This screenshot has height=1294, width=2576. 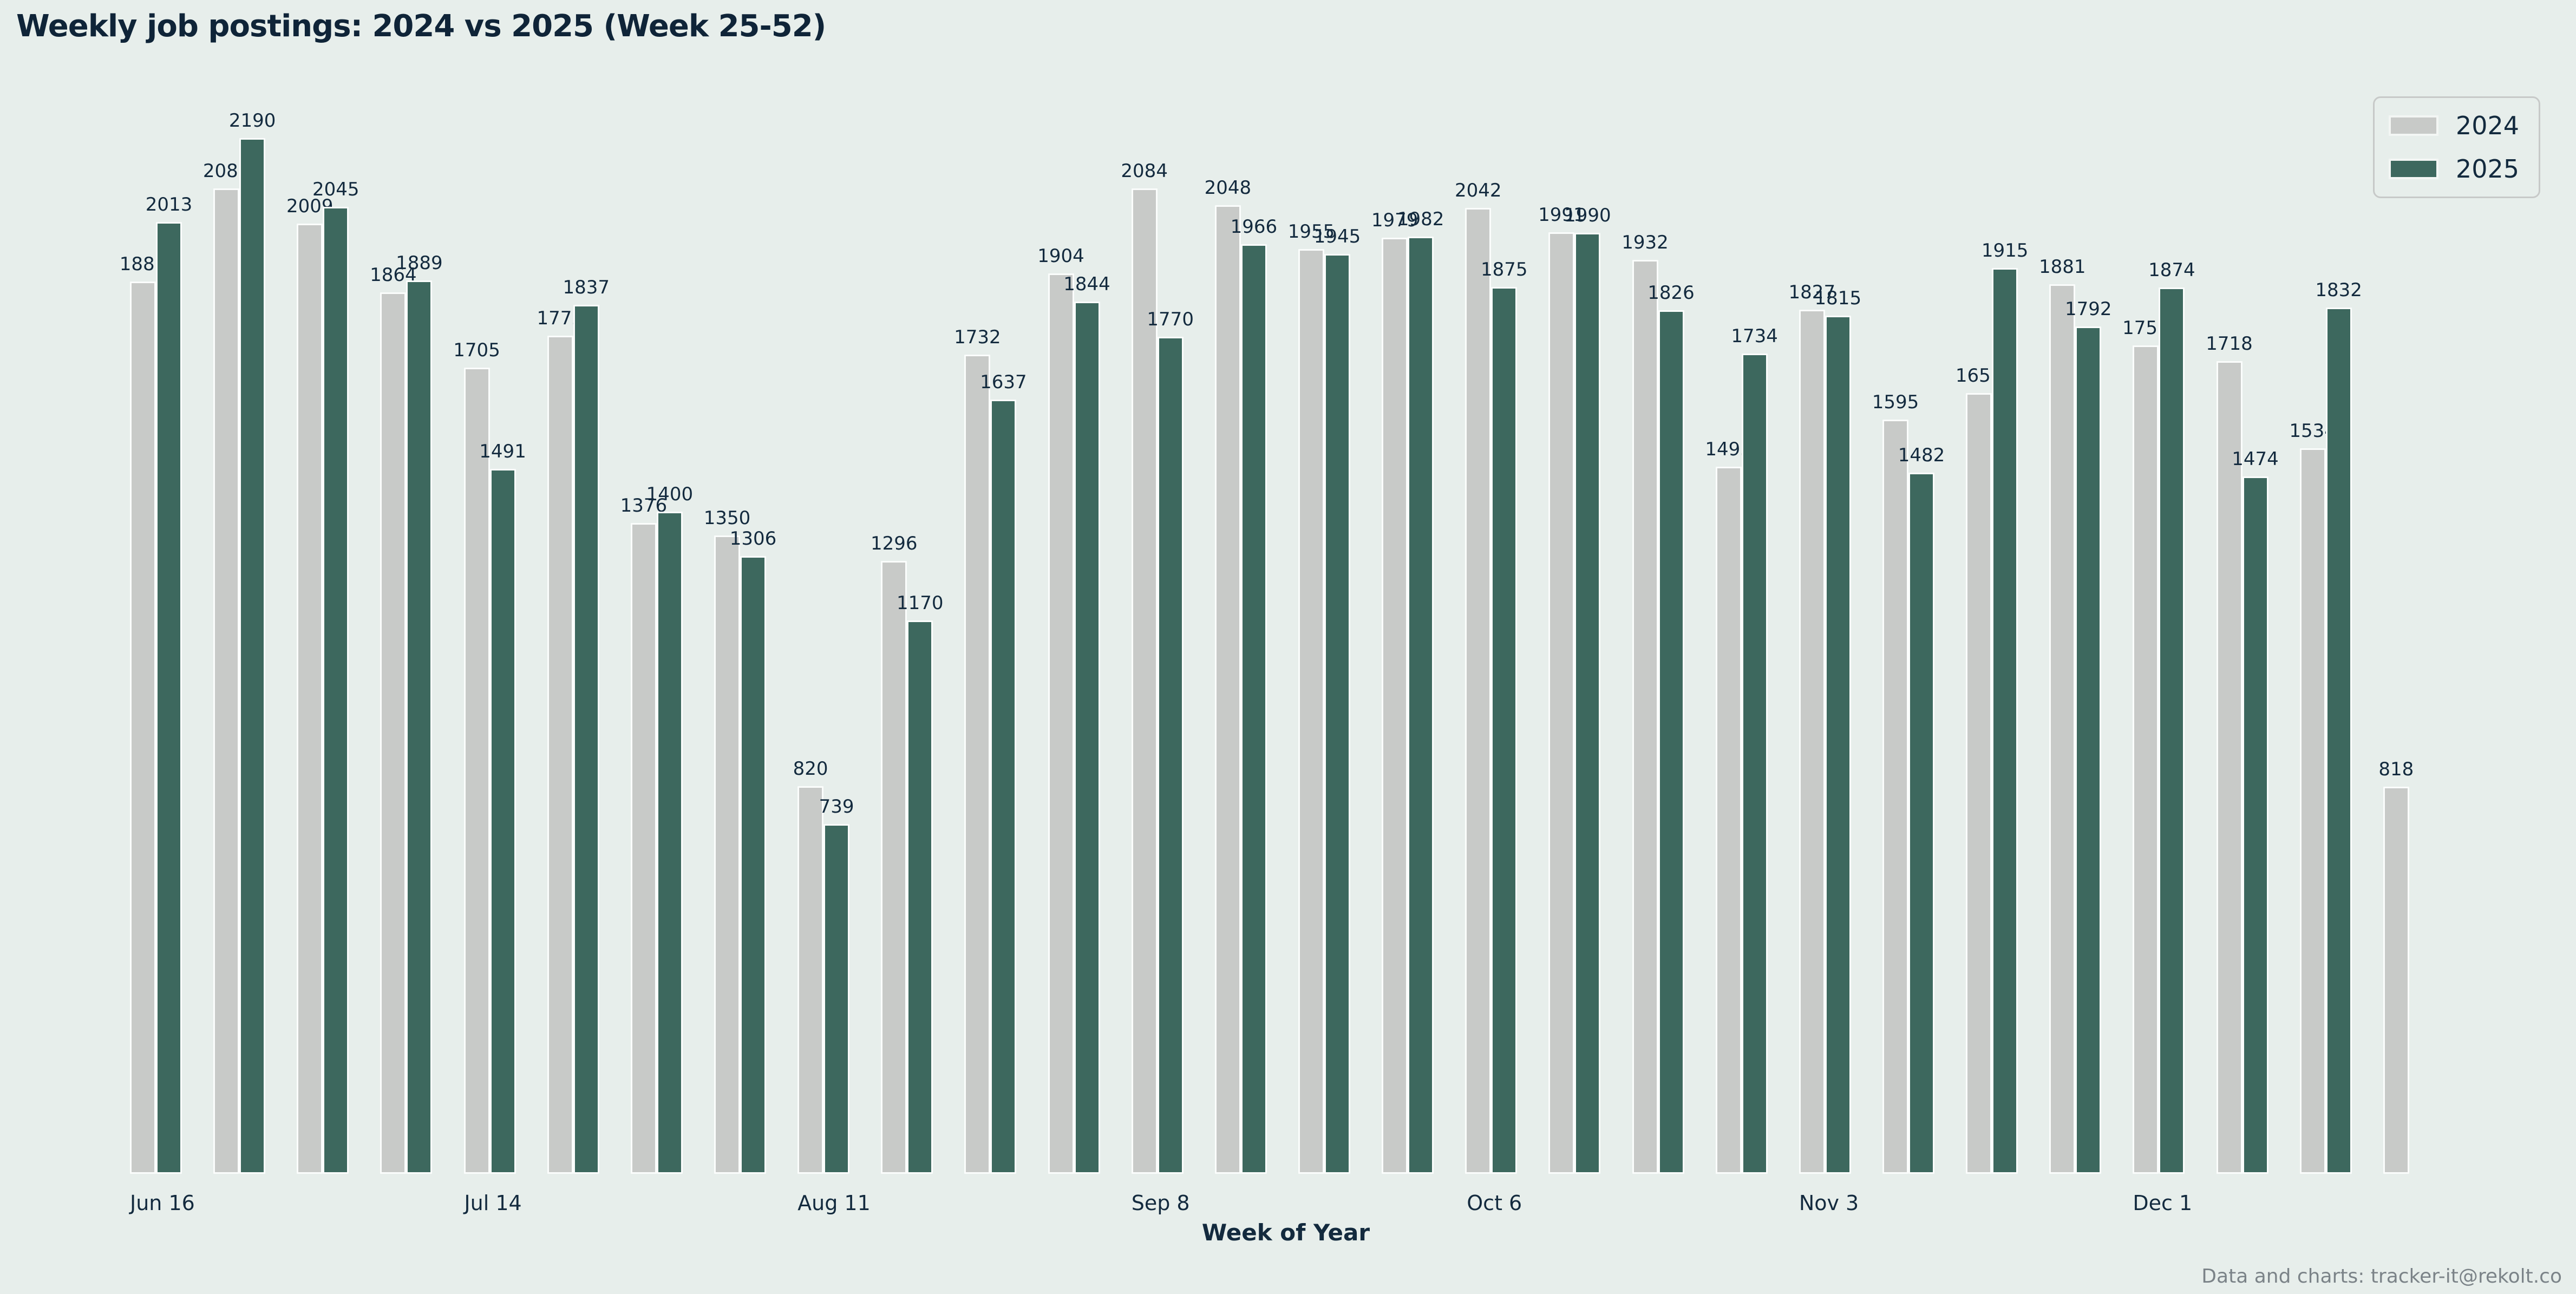 What do you see at coordinates (169, 684) in the screenshot?
I see `bar-2025: 2013` at bounding box center [169, 684].